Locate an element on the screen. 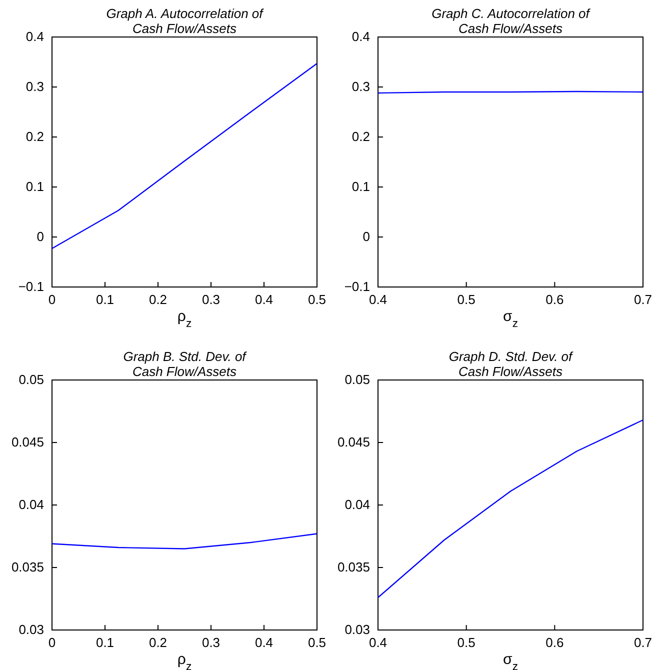 The image size is (655, 670). chart-title: Graph A. Autocorrelation of Cash Flow/Assets is located at coordinates (185, 21).